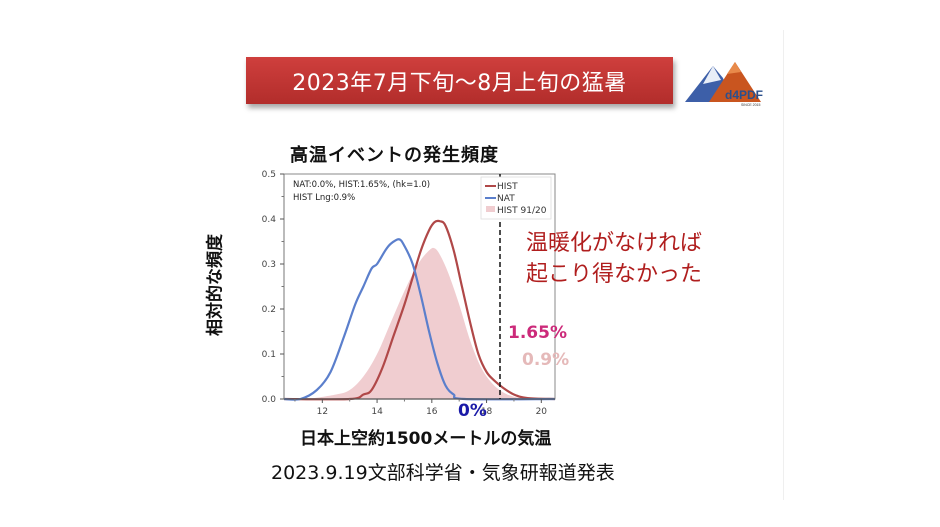  Describe the element at coordinates (324, 198) in the screenshot. I see `stats-text-line2: HIST Lng:0.9%` at that location.